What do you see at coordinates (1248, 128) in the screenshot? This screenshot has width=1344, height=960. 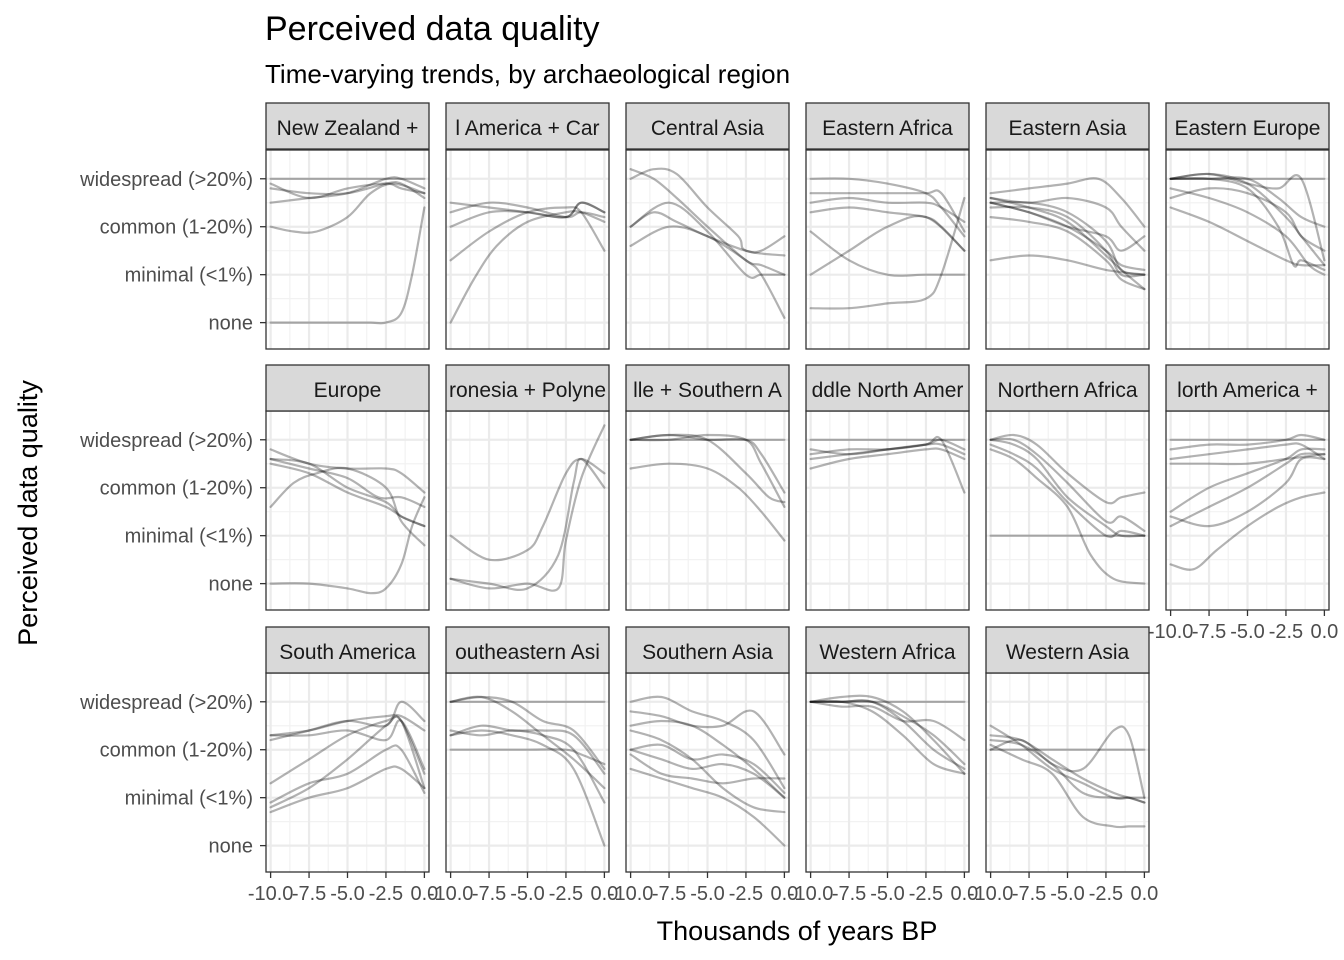 I see `strip-label: Eastern Europe` at bounding box center [1248, 128].